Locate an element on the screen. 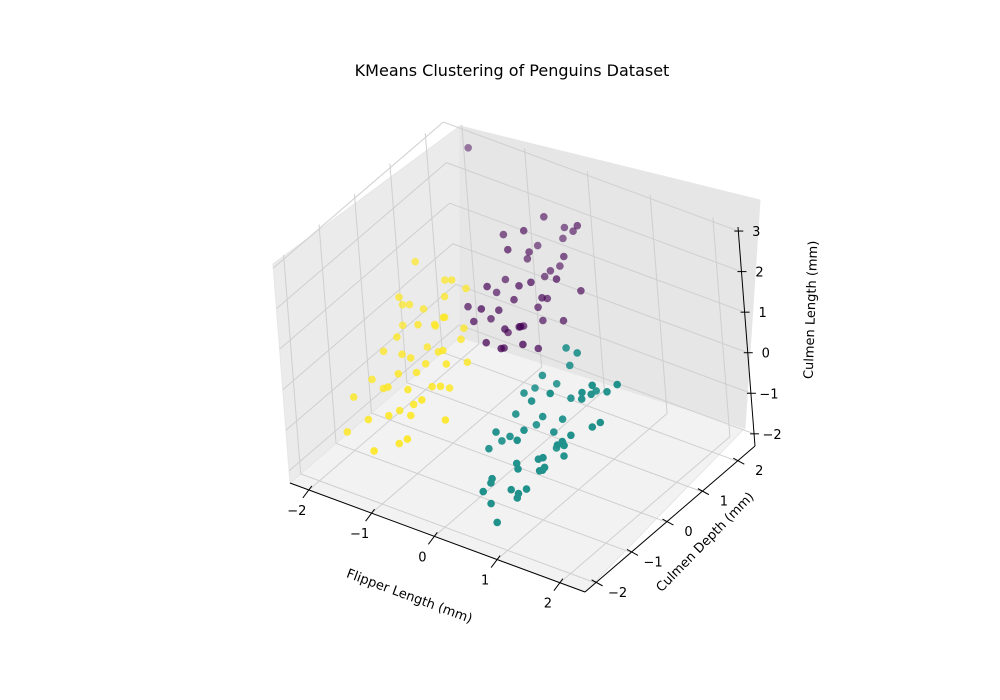 The image size is (1000, 700). y-tick-label: −1 is located at coordinates (652, 562).